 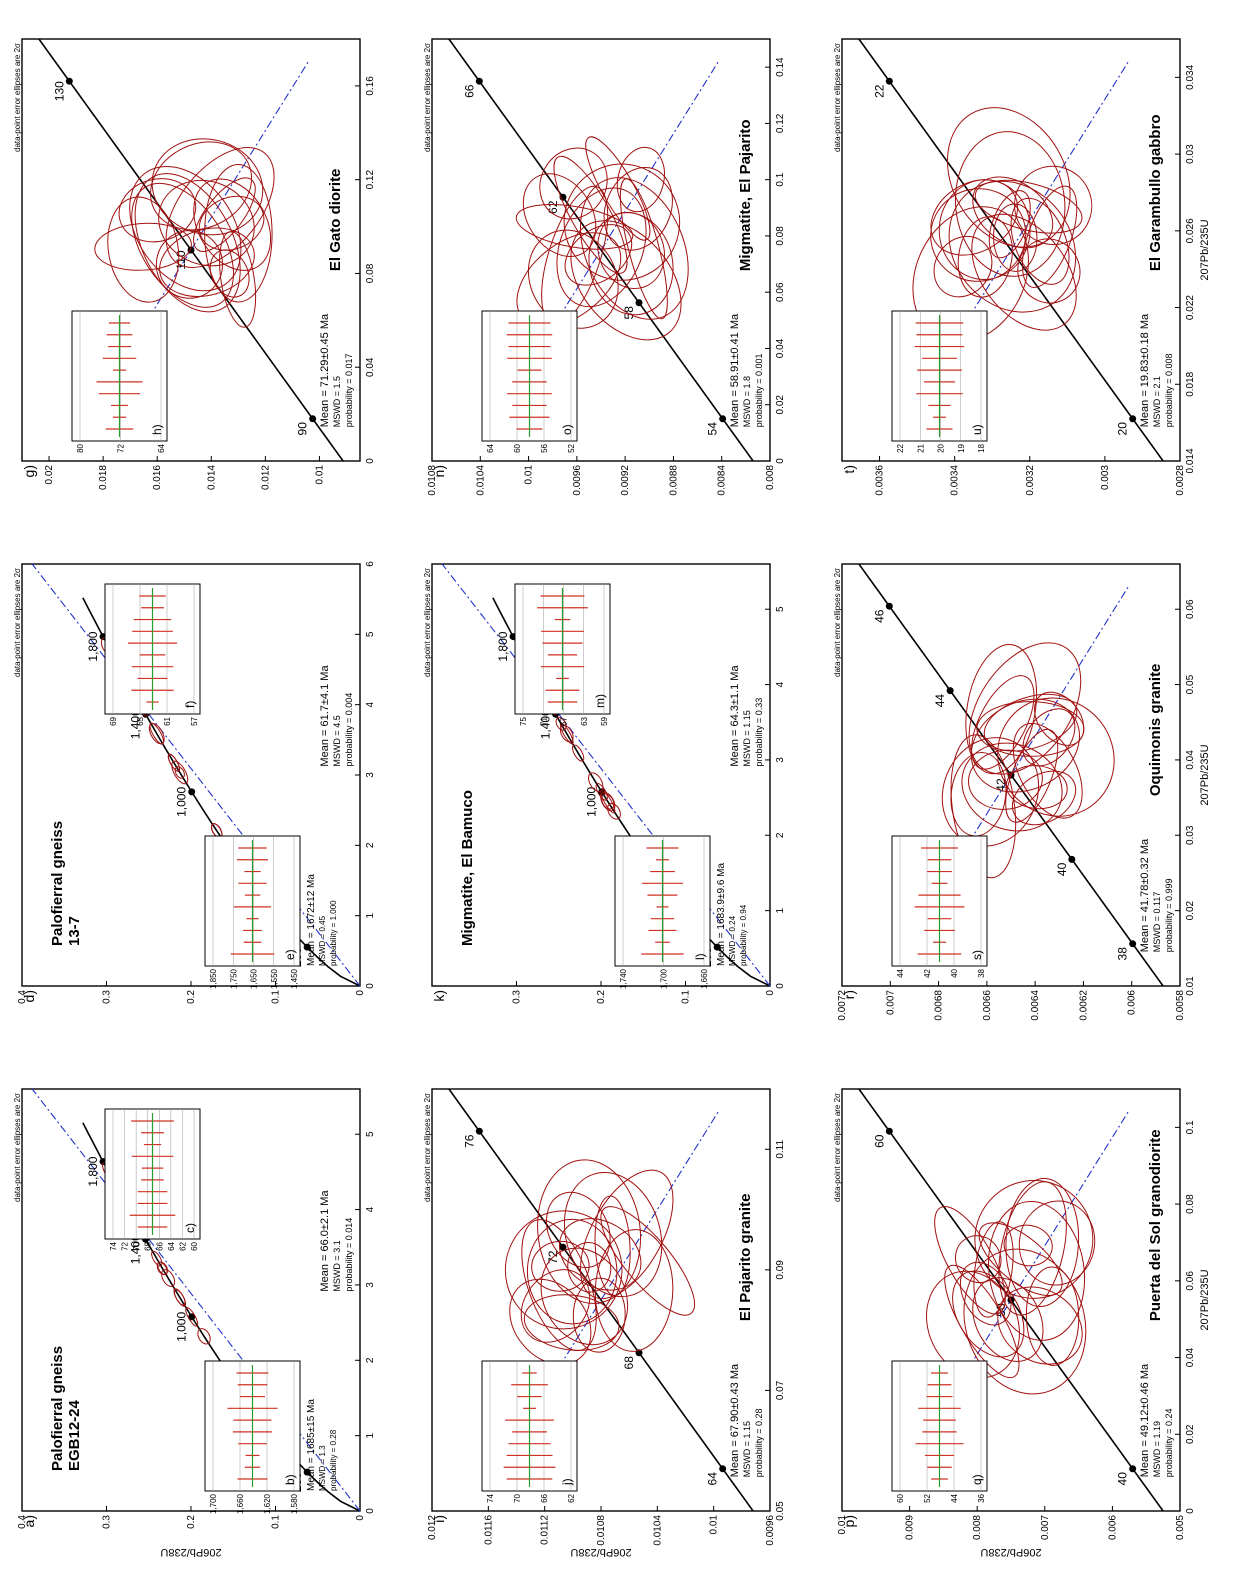 What do you see at coordinates (770, 993) in the screenshot?
I see `y-tick-label: 0` at bounding box center [770, 993].